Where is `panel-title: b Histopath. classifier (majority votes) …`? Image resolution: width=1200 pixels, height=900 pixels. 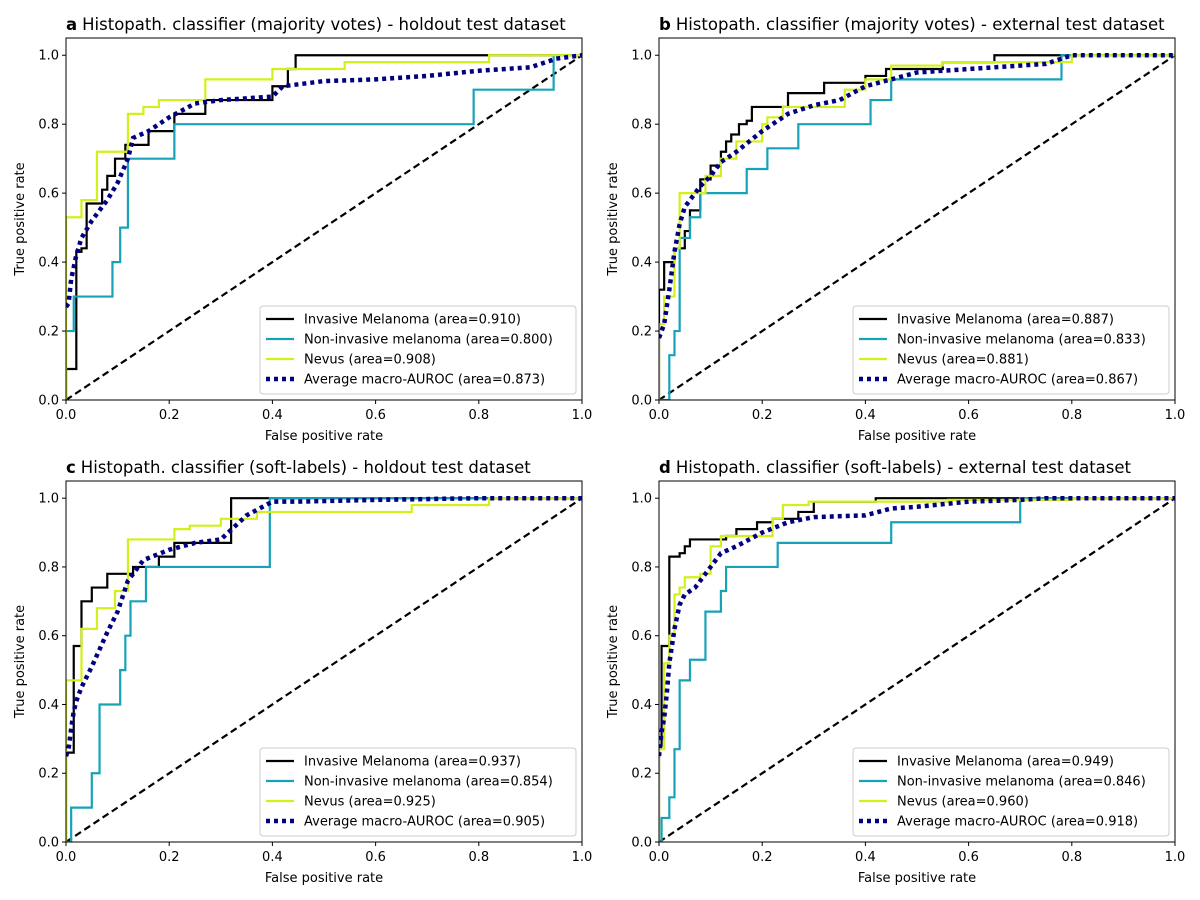 panel-title: b Histopath. classifier (majority votes) … is located at coordinates (912, 24).